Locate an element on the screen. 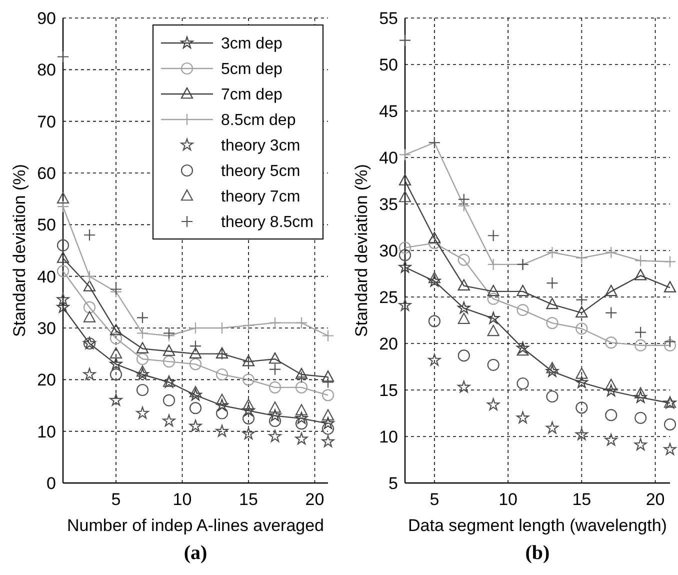 The image size is (678, 575). text: (a) is located at coordinates (196, 553).